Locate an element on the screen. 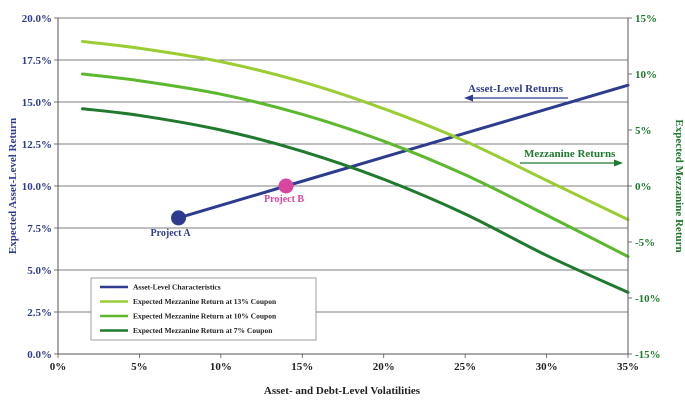 This screenshot has height=400, width=685. annotation-asset-label: Asset-Level Returns is located at coordinates (516, 89).